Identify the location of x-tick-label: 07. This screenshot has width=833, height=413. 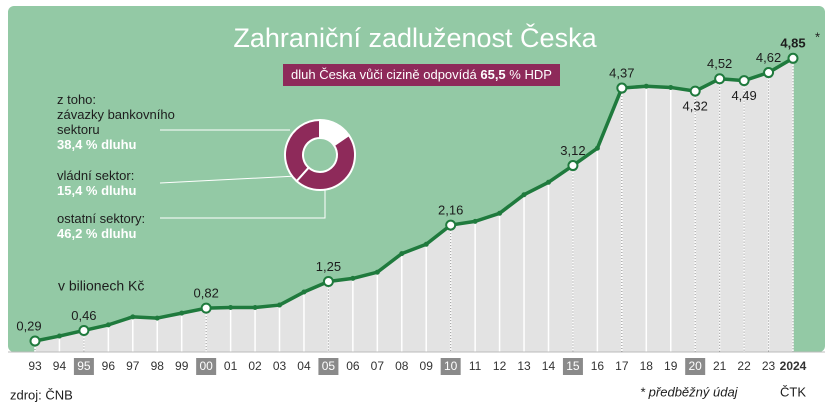
(378, 366).